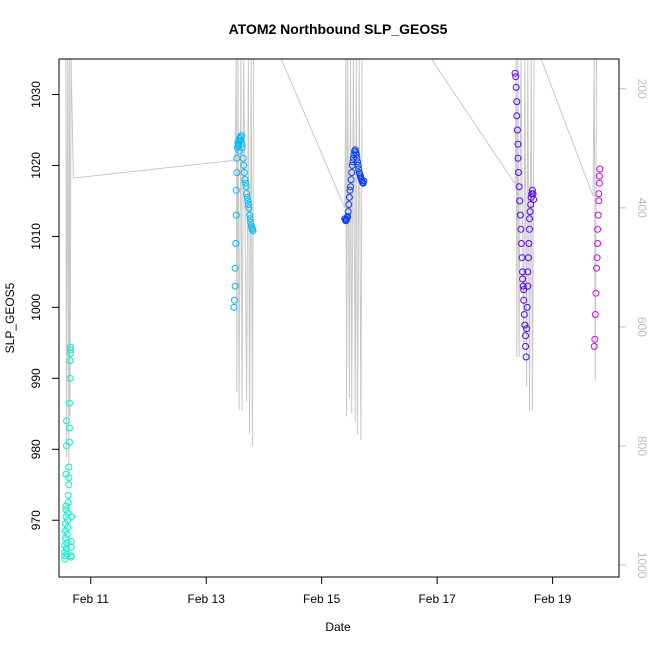  Describe the element at coordinates (553, 599) in the screenshot. I see `x-tick-label: Feb 19` at that location.